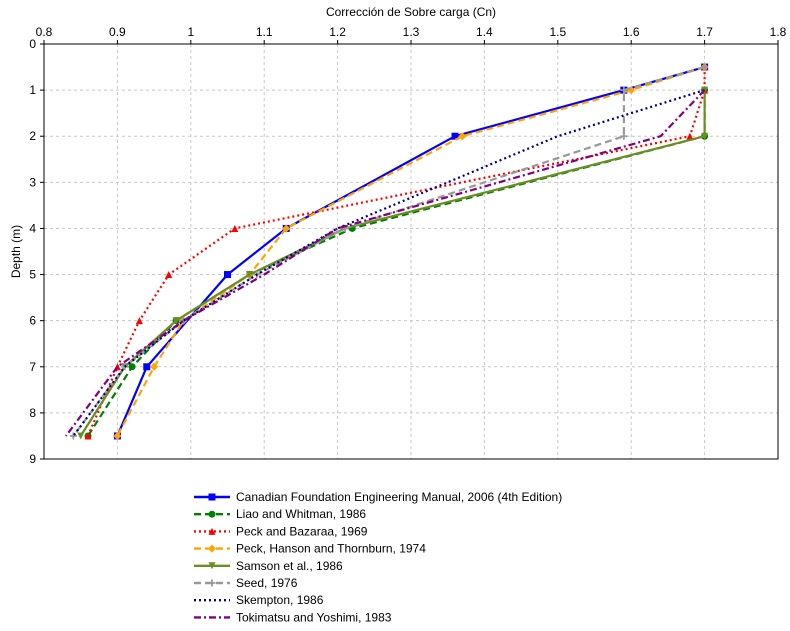 This screenshot has width=790, height=631. Describe the element at coordinates (32, 413) in the screenshot. I see `y-tick-label: 8` at that location.